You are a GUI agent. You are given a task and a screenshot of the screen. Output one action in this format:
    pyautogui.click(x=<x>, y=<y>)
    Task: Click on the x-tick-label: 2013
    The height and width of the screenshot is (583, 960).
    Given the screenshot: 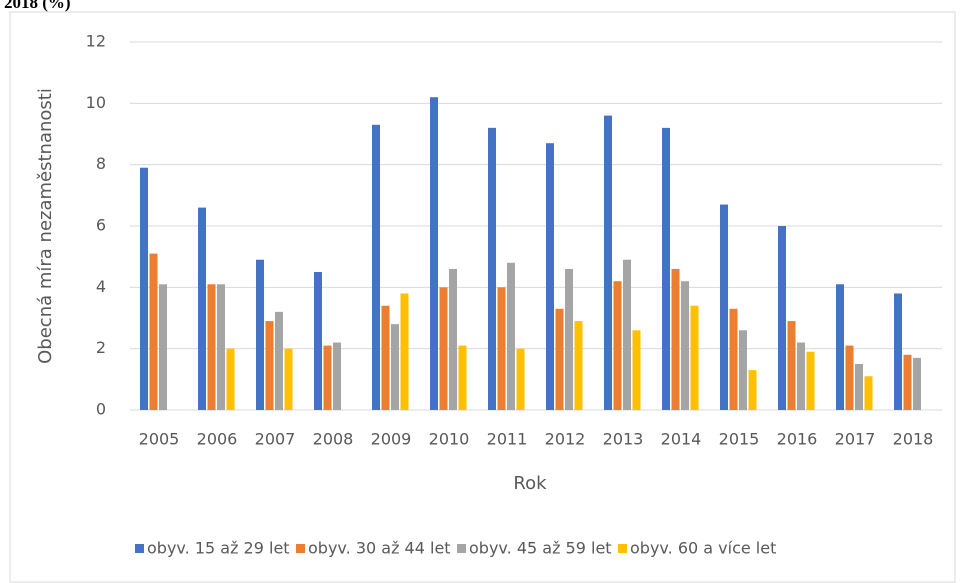 What is the action you would take?
    pyautogui.click(x=623, y=439)
    